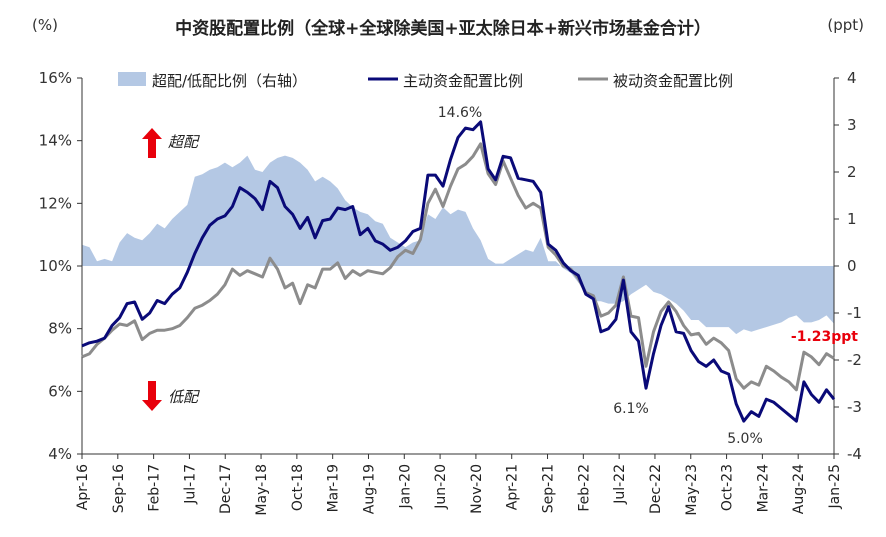  I want to click on down-arrow-icon, so click(152, 396).